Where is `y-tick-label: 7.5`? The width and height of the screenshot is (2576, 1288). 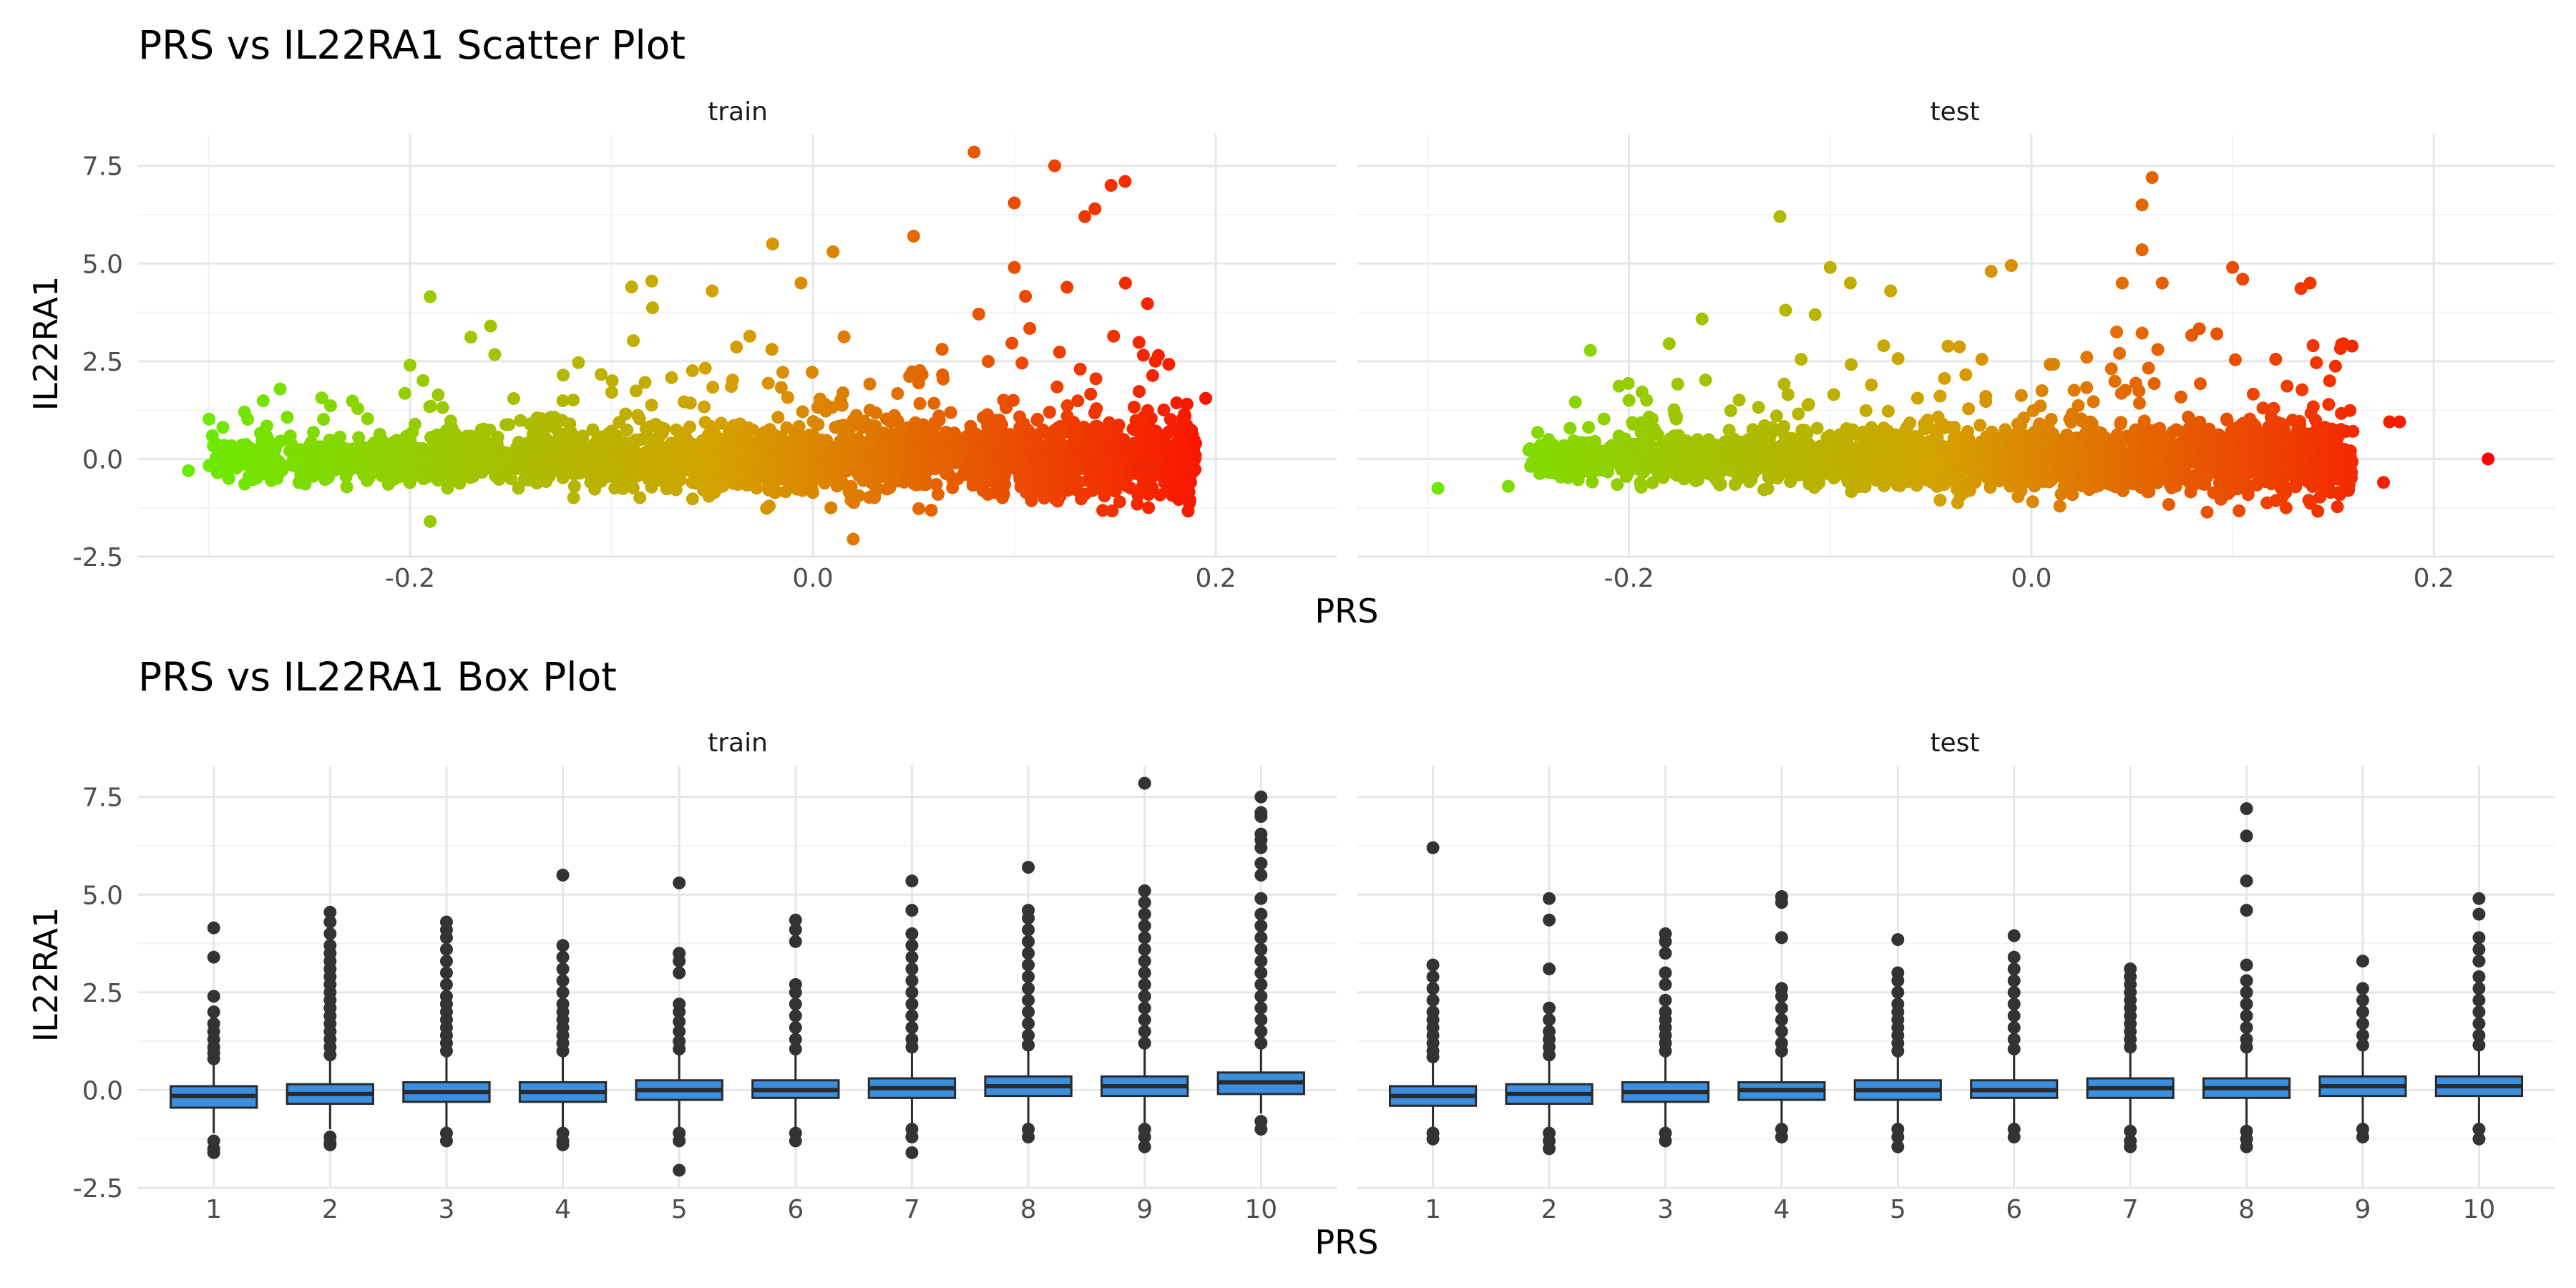
y-tick-label: 7.5 is located at coordinates (102, 167).